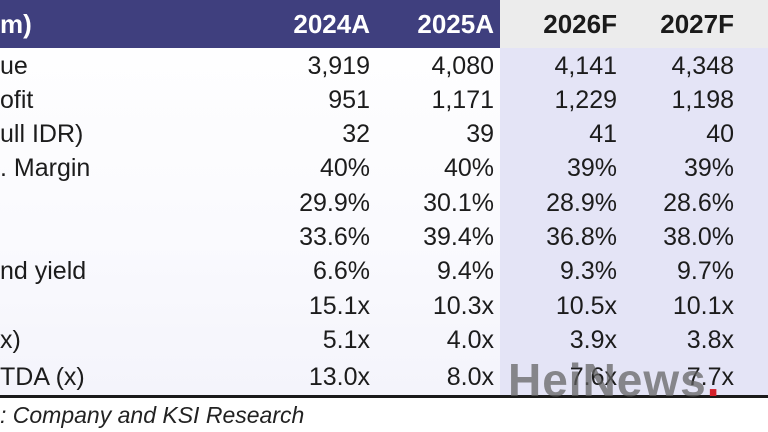 This screenshot has width=768, height=432. I want to click on cell-2025a: 8.0x, so click(470, 377).